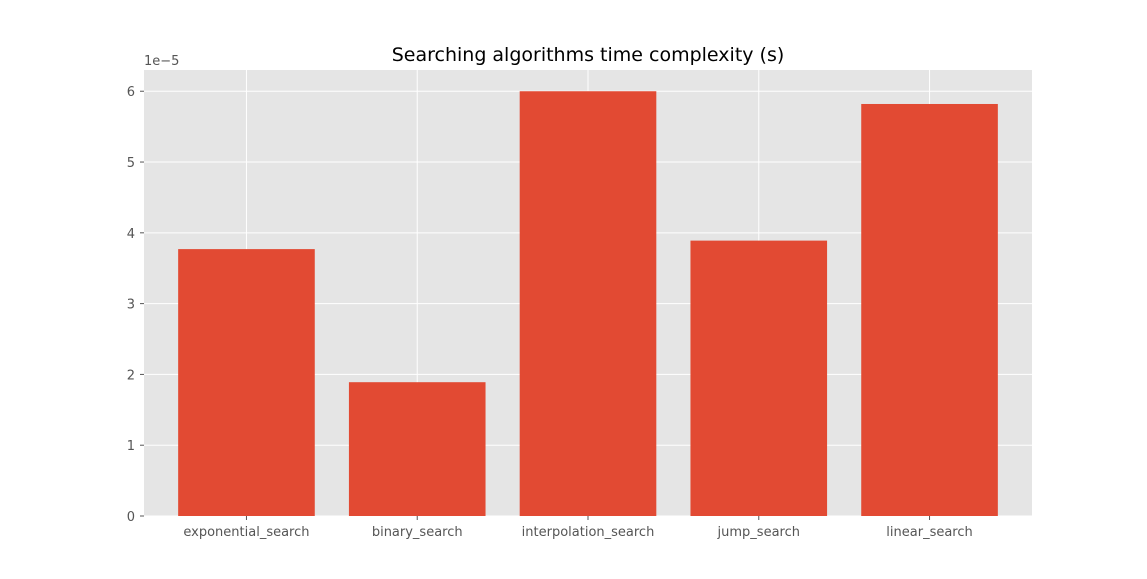 Image resolution: width=1147 pixels, height=579 pixels. I want to click on y-tick-label: 2, so click(131, 375).